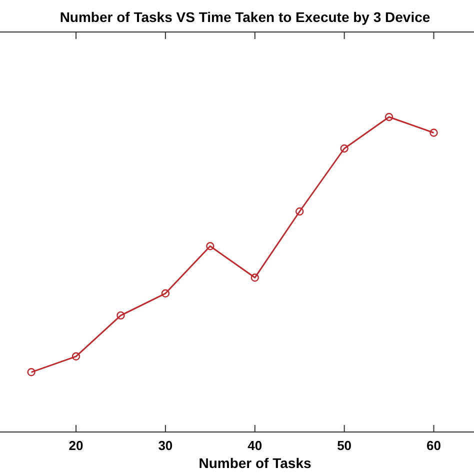 This screenshot has width=474, height=474. I want to click on x-tick-label: 50, so click(344, 445).